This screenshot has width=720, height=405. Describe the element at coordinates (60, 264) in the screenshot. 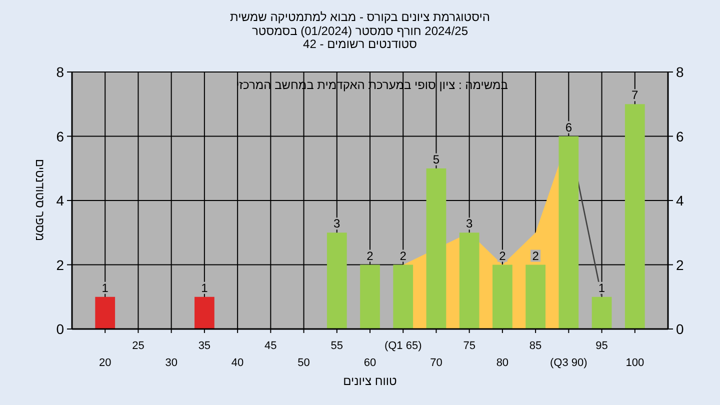

I see `y-tick-label: 2` at that location.